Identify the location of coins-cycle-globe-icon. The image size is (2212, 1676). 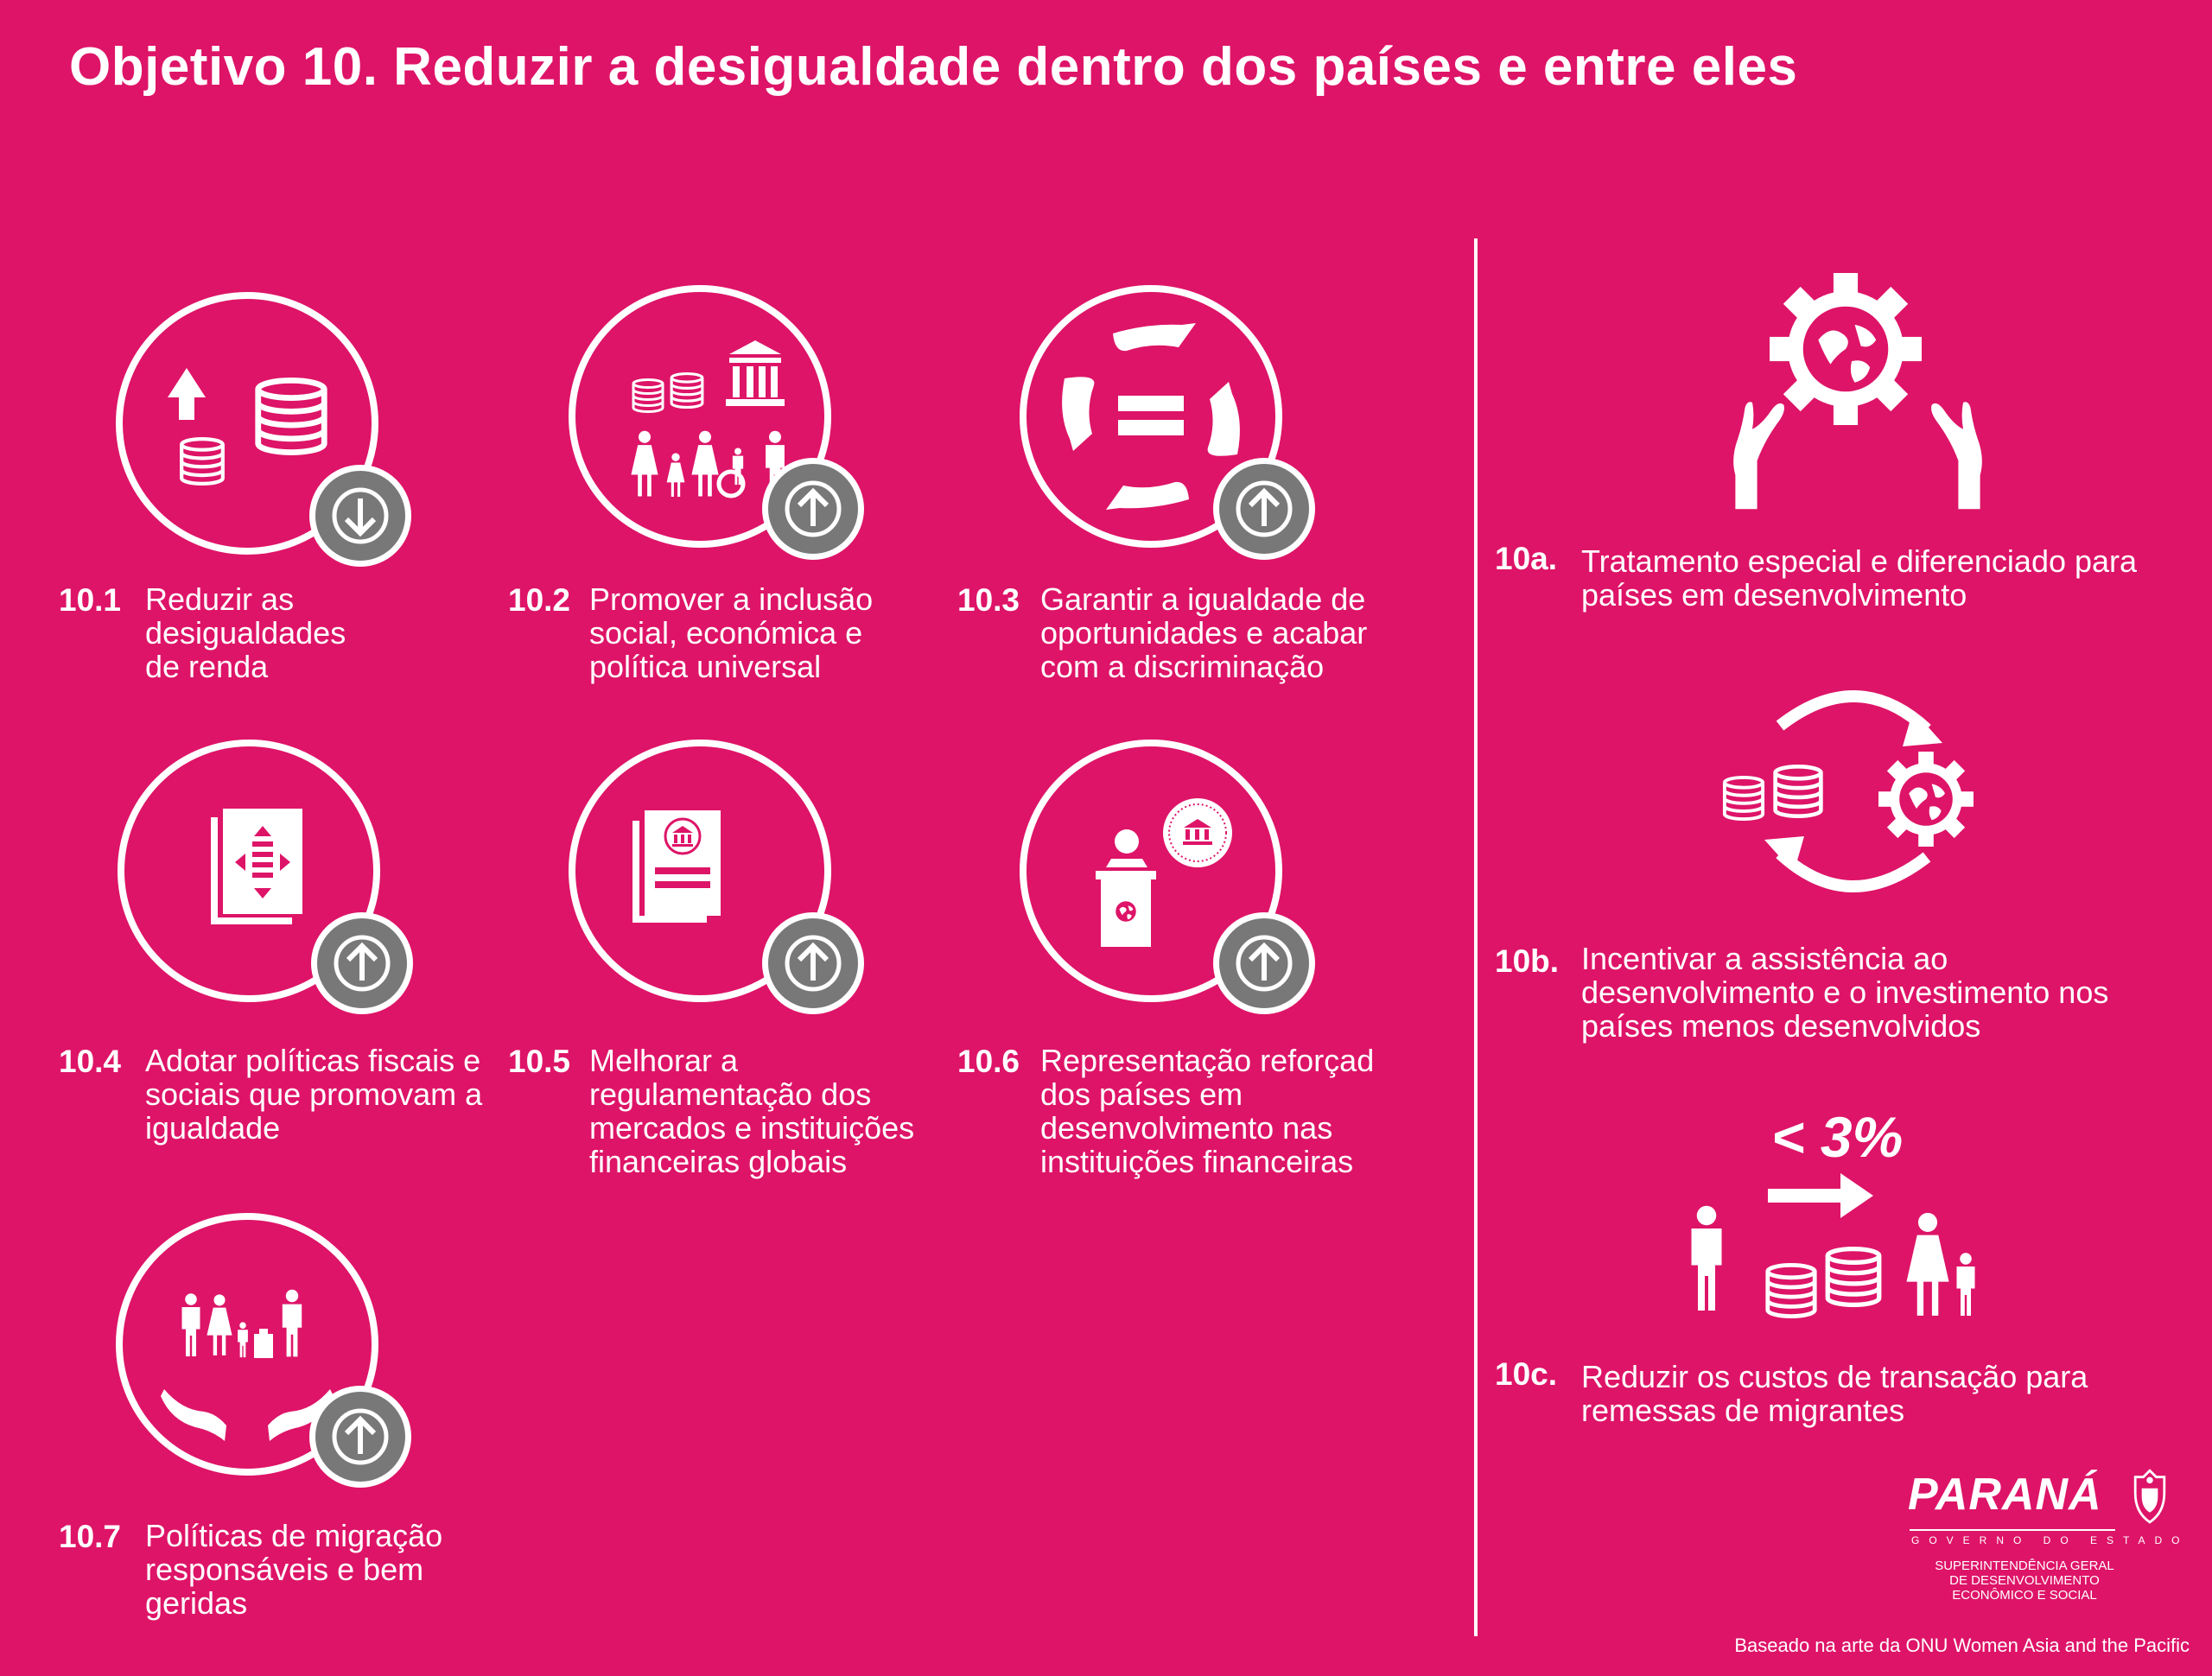
(1846, 791).